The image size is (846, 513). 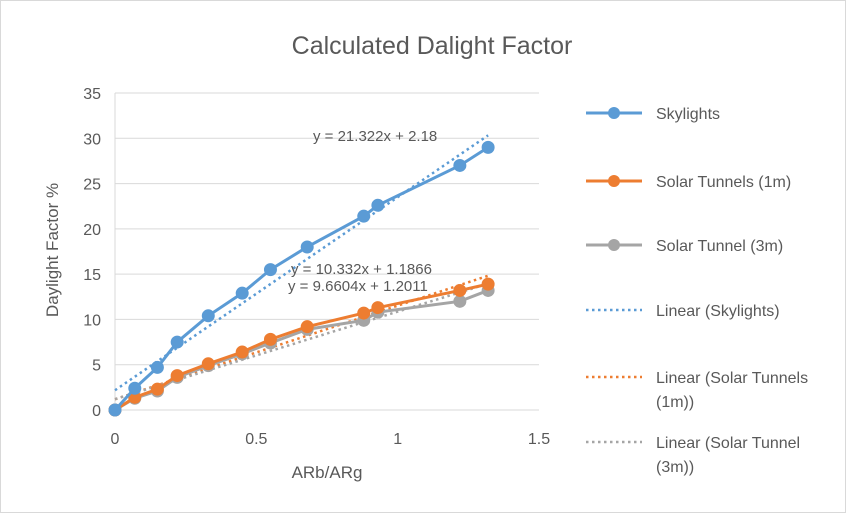 What do you see at coordinates (96, 366) in the screenshot?
I see `y-tick-label: 5` at bounding box center [96, 366].